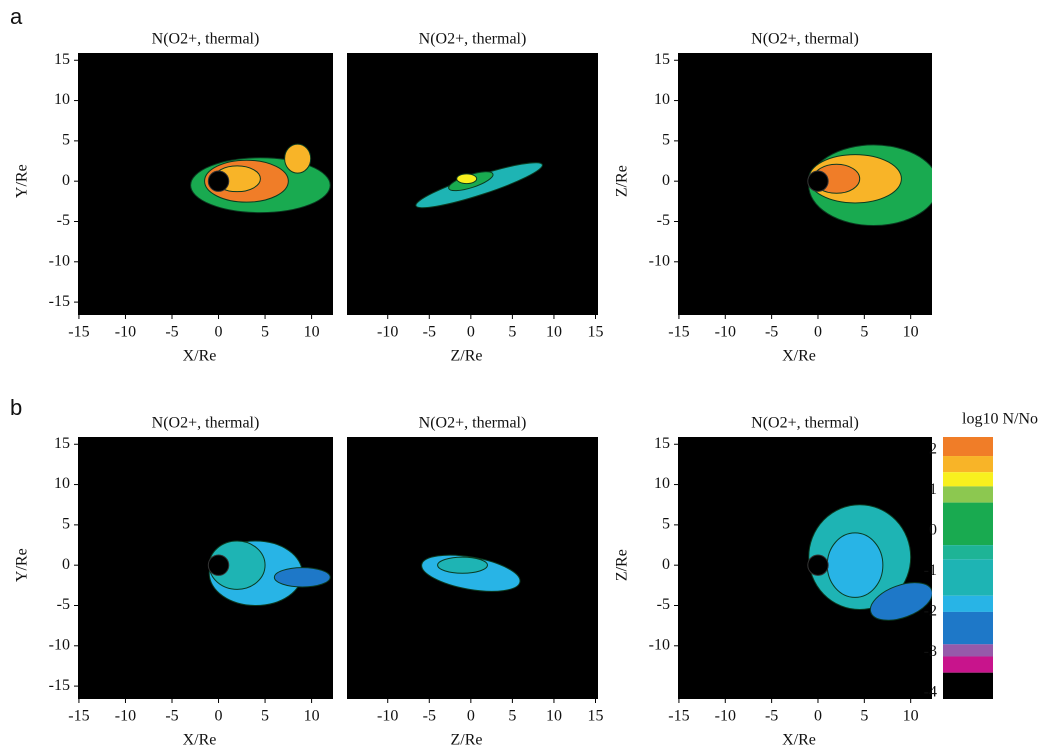  I want to click on colorbar-tick-label: 1, so click(933, 489).